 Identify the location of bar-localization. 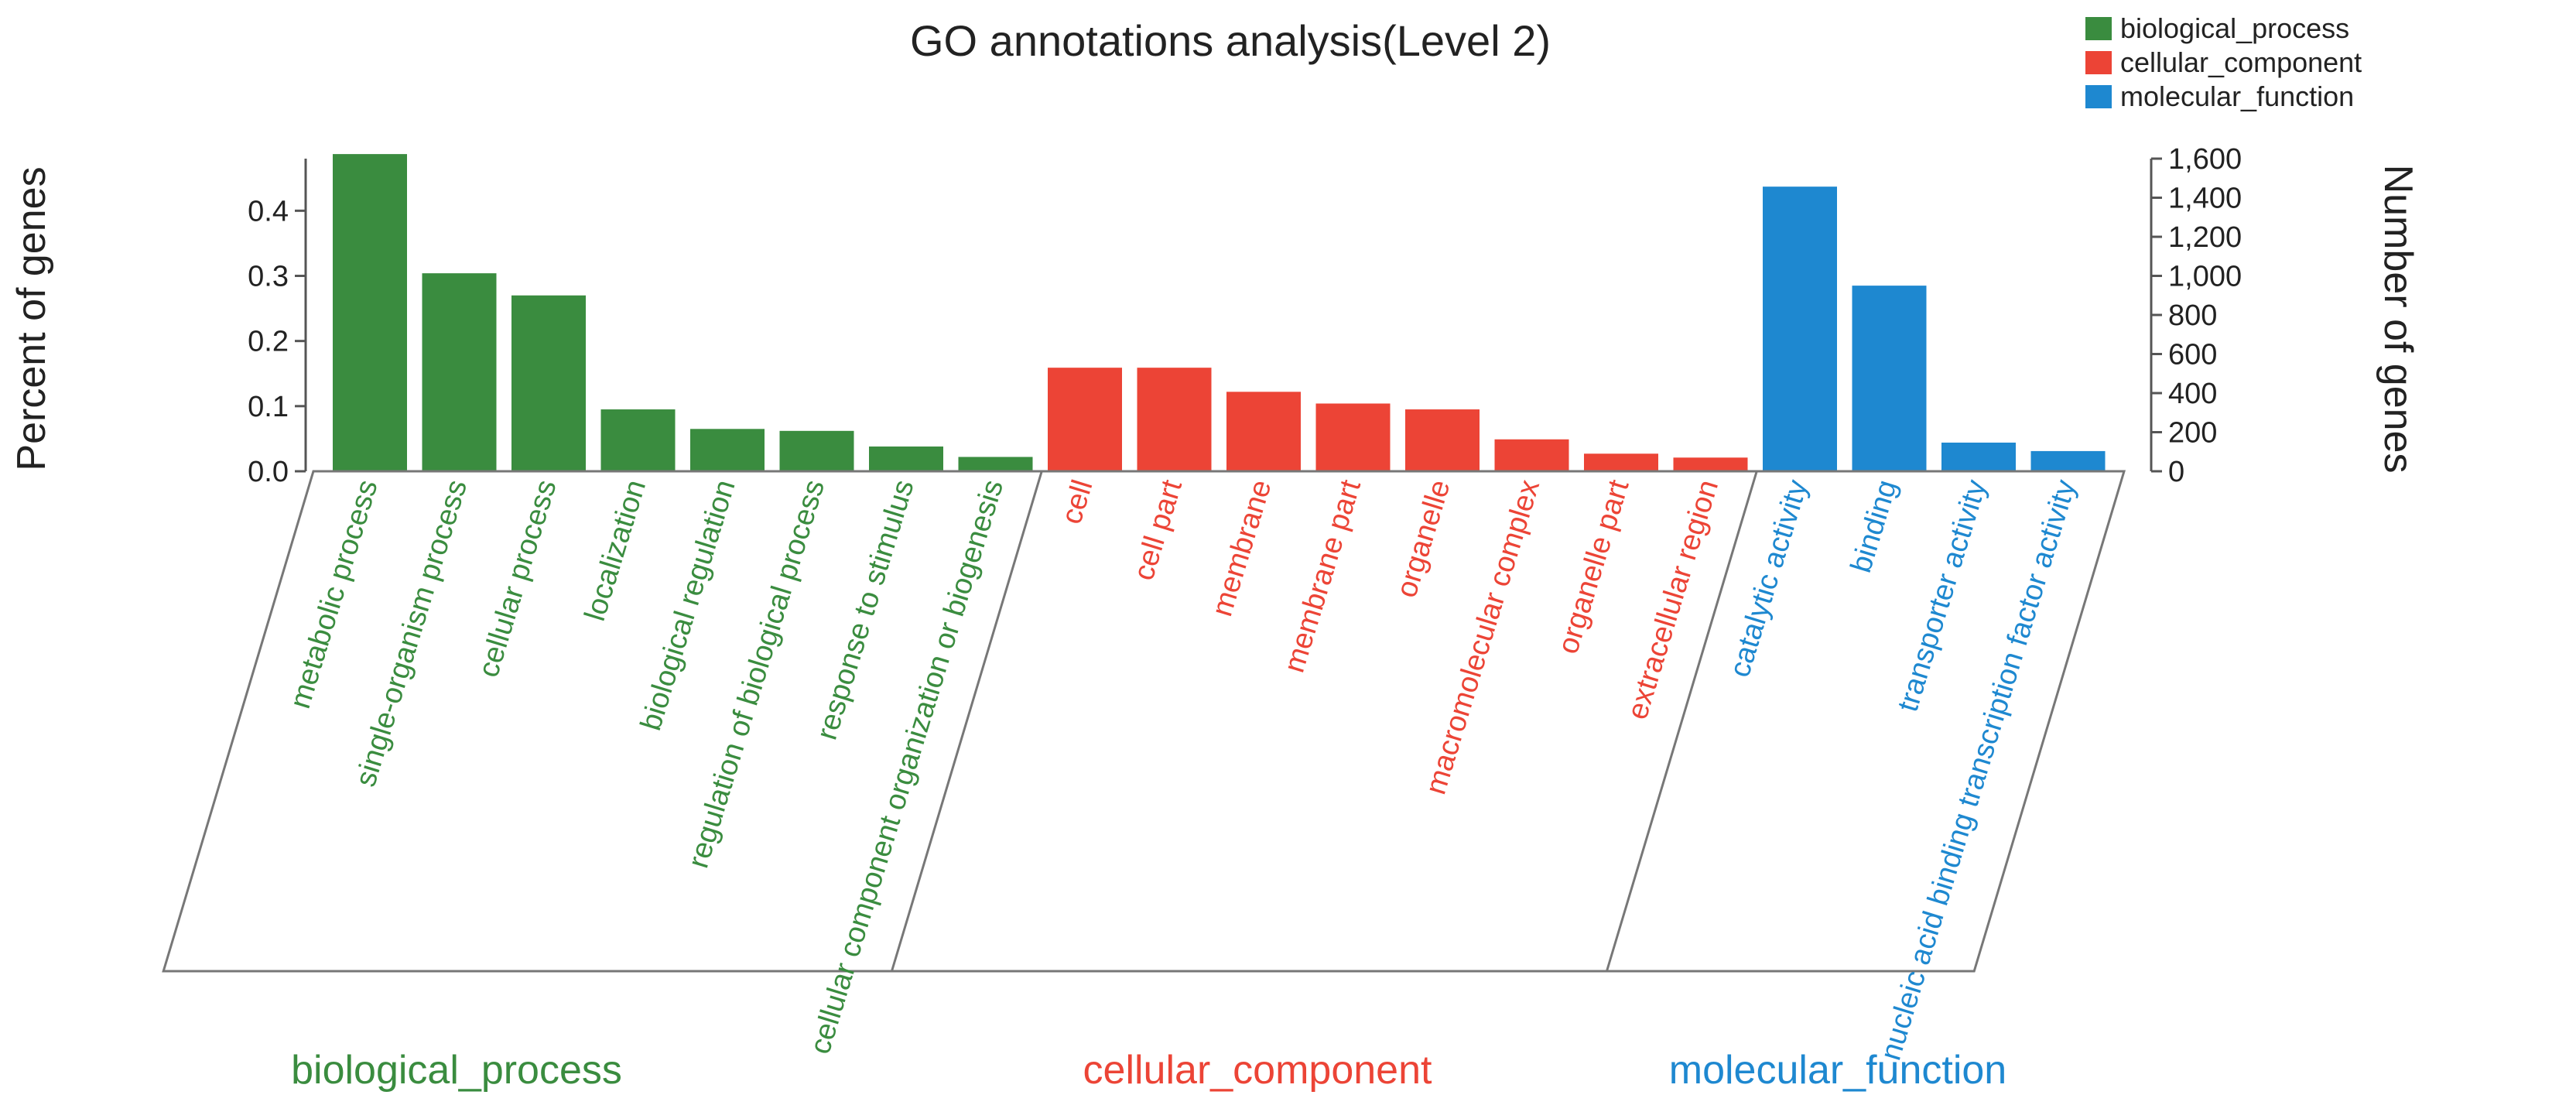
(638, 440).